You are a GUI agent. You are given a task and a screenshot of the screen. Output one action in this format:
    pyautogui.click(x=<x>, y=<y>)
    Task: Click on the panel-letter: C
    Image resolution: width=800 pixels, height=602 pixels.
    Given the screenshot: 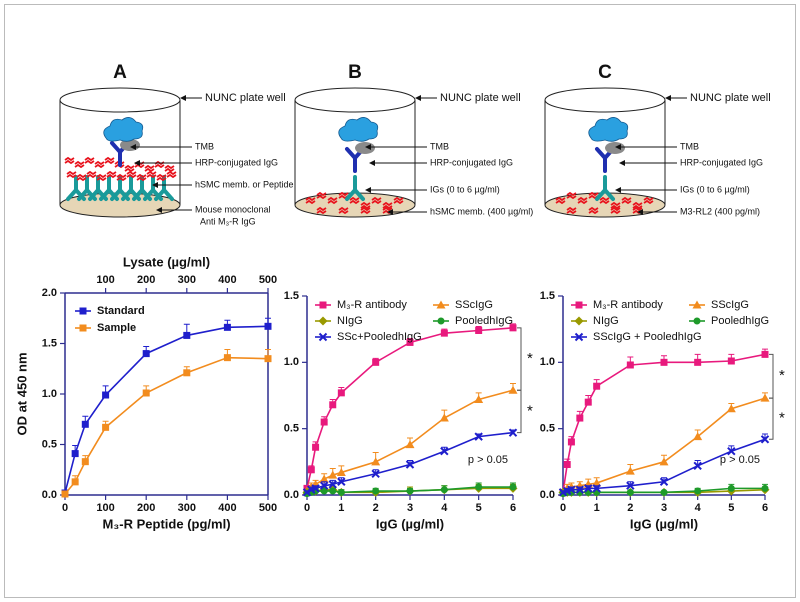 What is the action you would take?
    pyautogui.click(x=605, y=72)
    